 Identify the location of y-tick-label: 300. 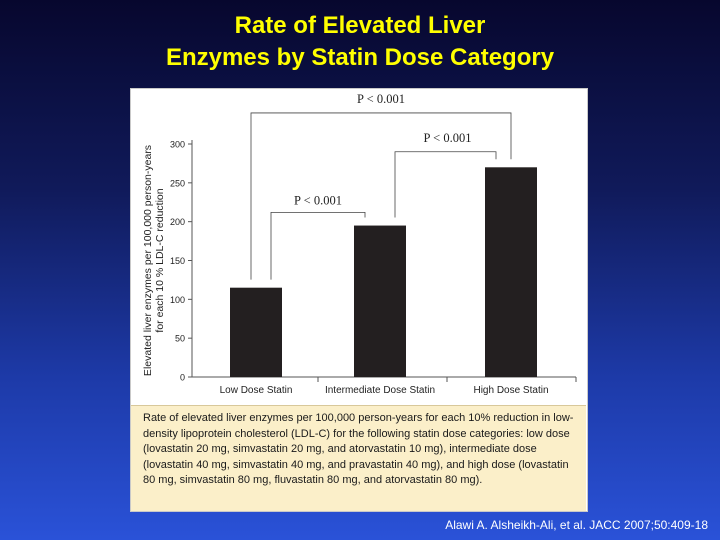
(177, 145).